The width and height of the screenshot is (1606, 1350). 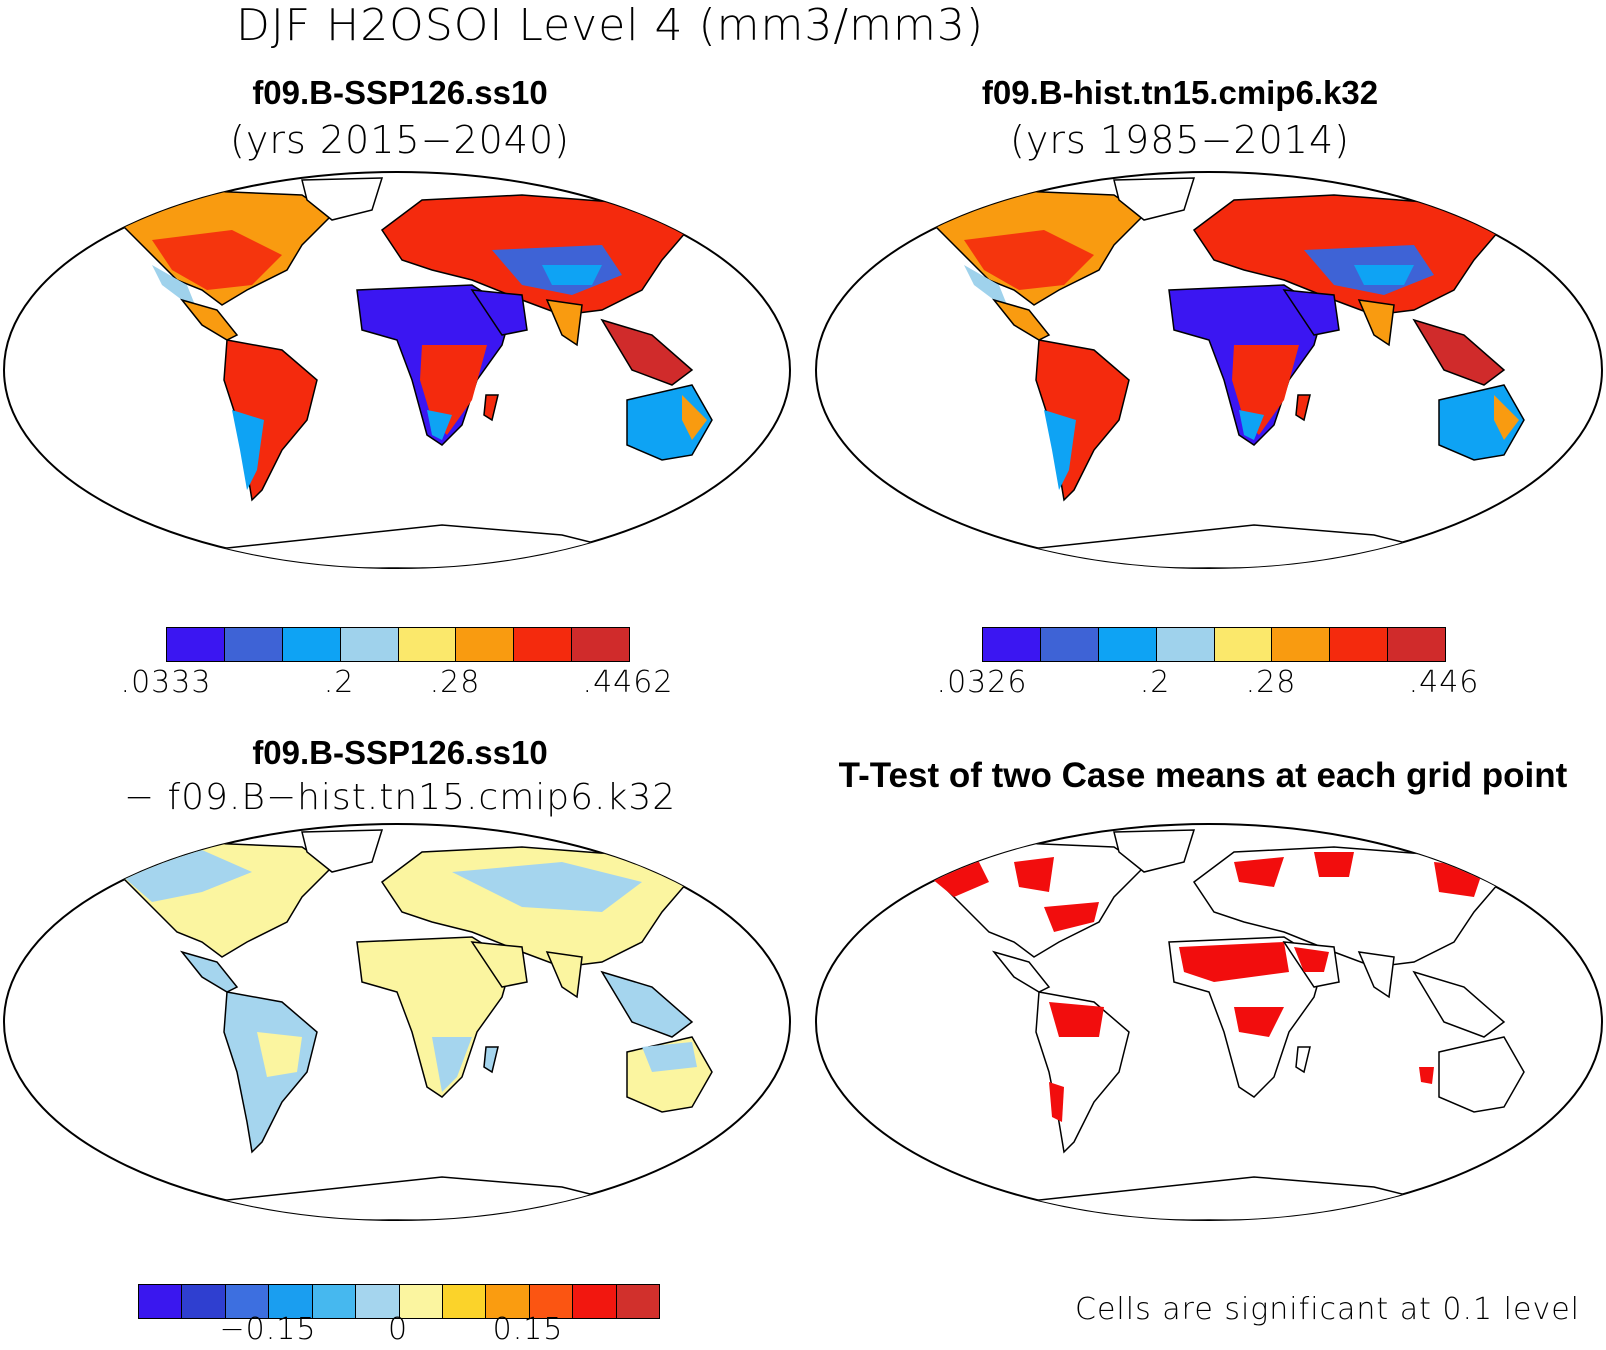 What do you see at coordinates (279, 1054) in the screenshot?
I see `south-america-east` at bounding box center [279, 1054].